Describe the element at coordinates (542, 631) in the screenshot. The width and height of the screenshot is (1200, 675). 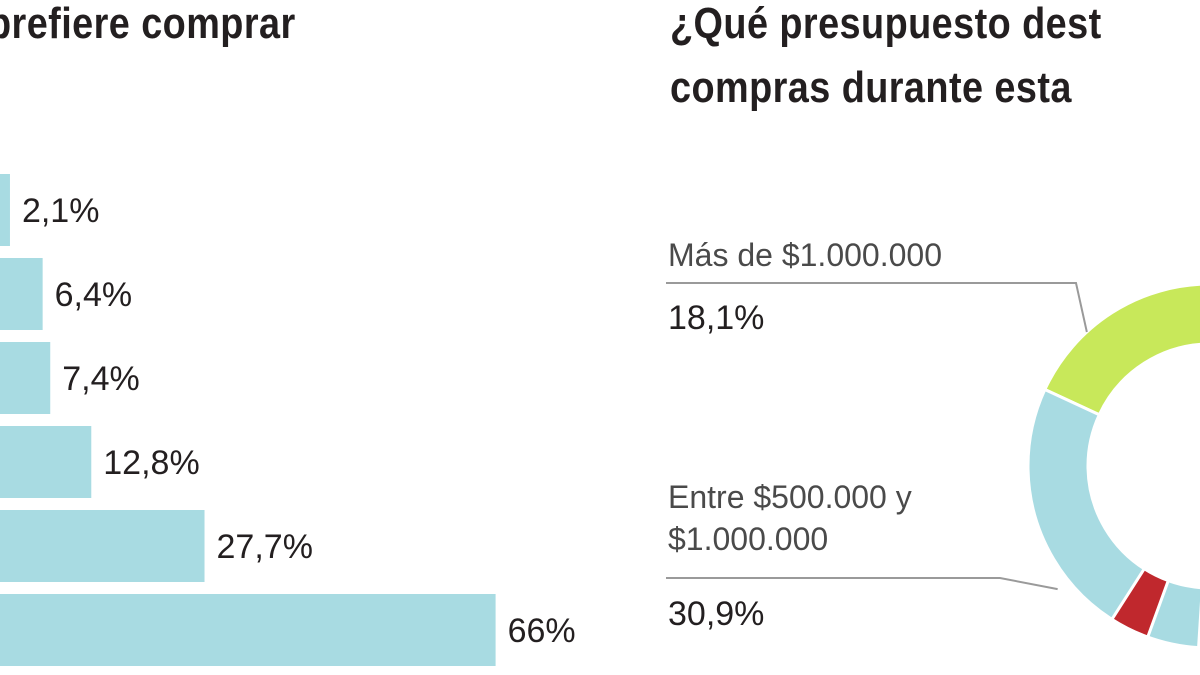
I see `bar-value-label-5: 66%` at that location.